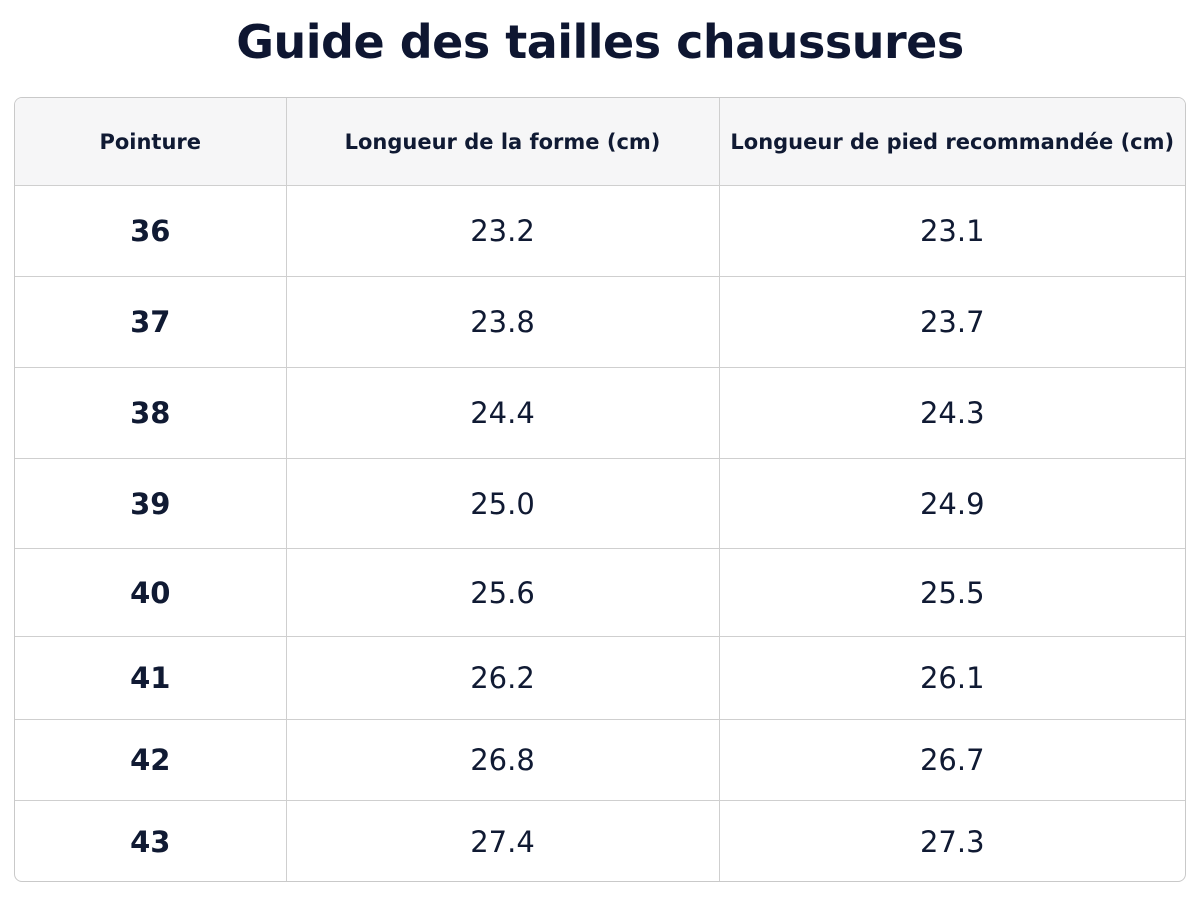 The image size is (1200, 900). I want to click on table-row: 39 25.0 24.9, so click(600, 503).